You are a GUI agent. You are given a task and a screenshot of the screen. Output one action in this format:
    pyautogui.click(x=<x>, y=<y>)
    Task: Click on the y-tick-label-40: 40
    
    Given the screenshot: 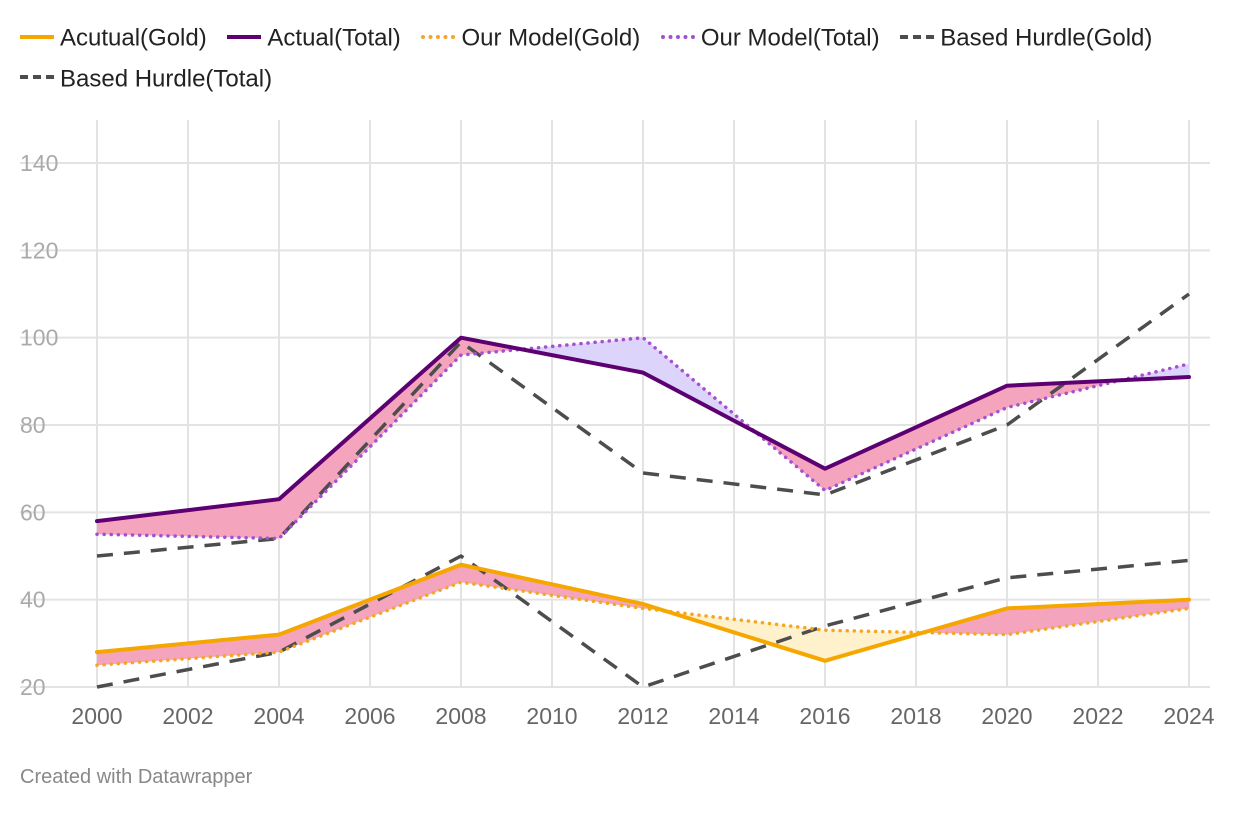 What is the action you would take?
    pyautogui.click(x=33, y=600)
    